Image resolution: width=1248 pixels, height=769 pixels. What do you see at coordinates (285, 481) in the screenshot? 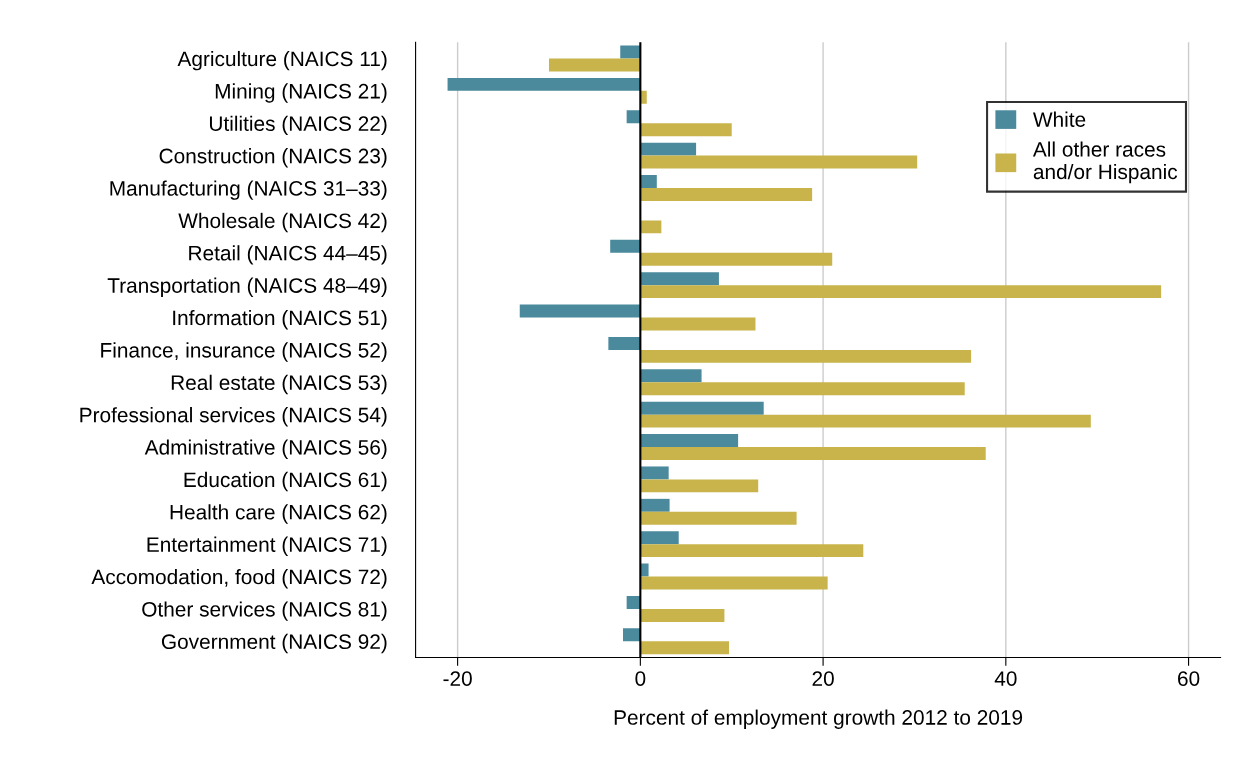
I see `y-tick-label: Education (NAICS 61)` at bounding box center [285, 481].